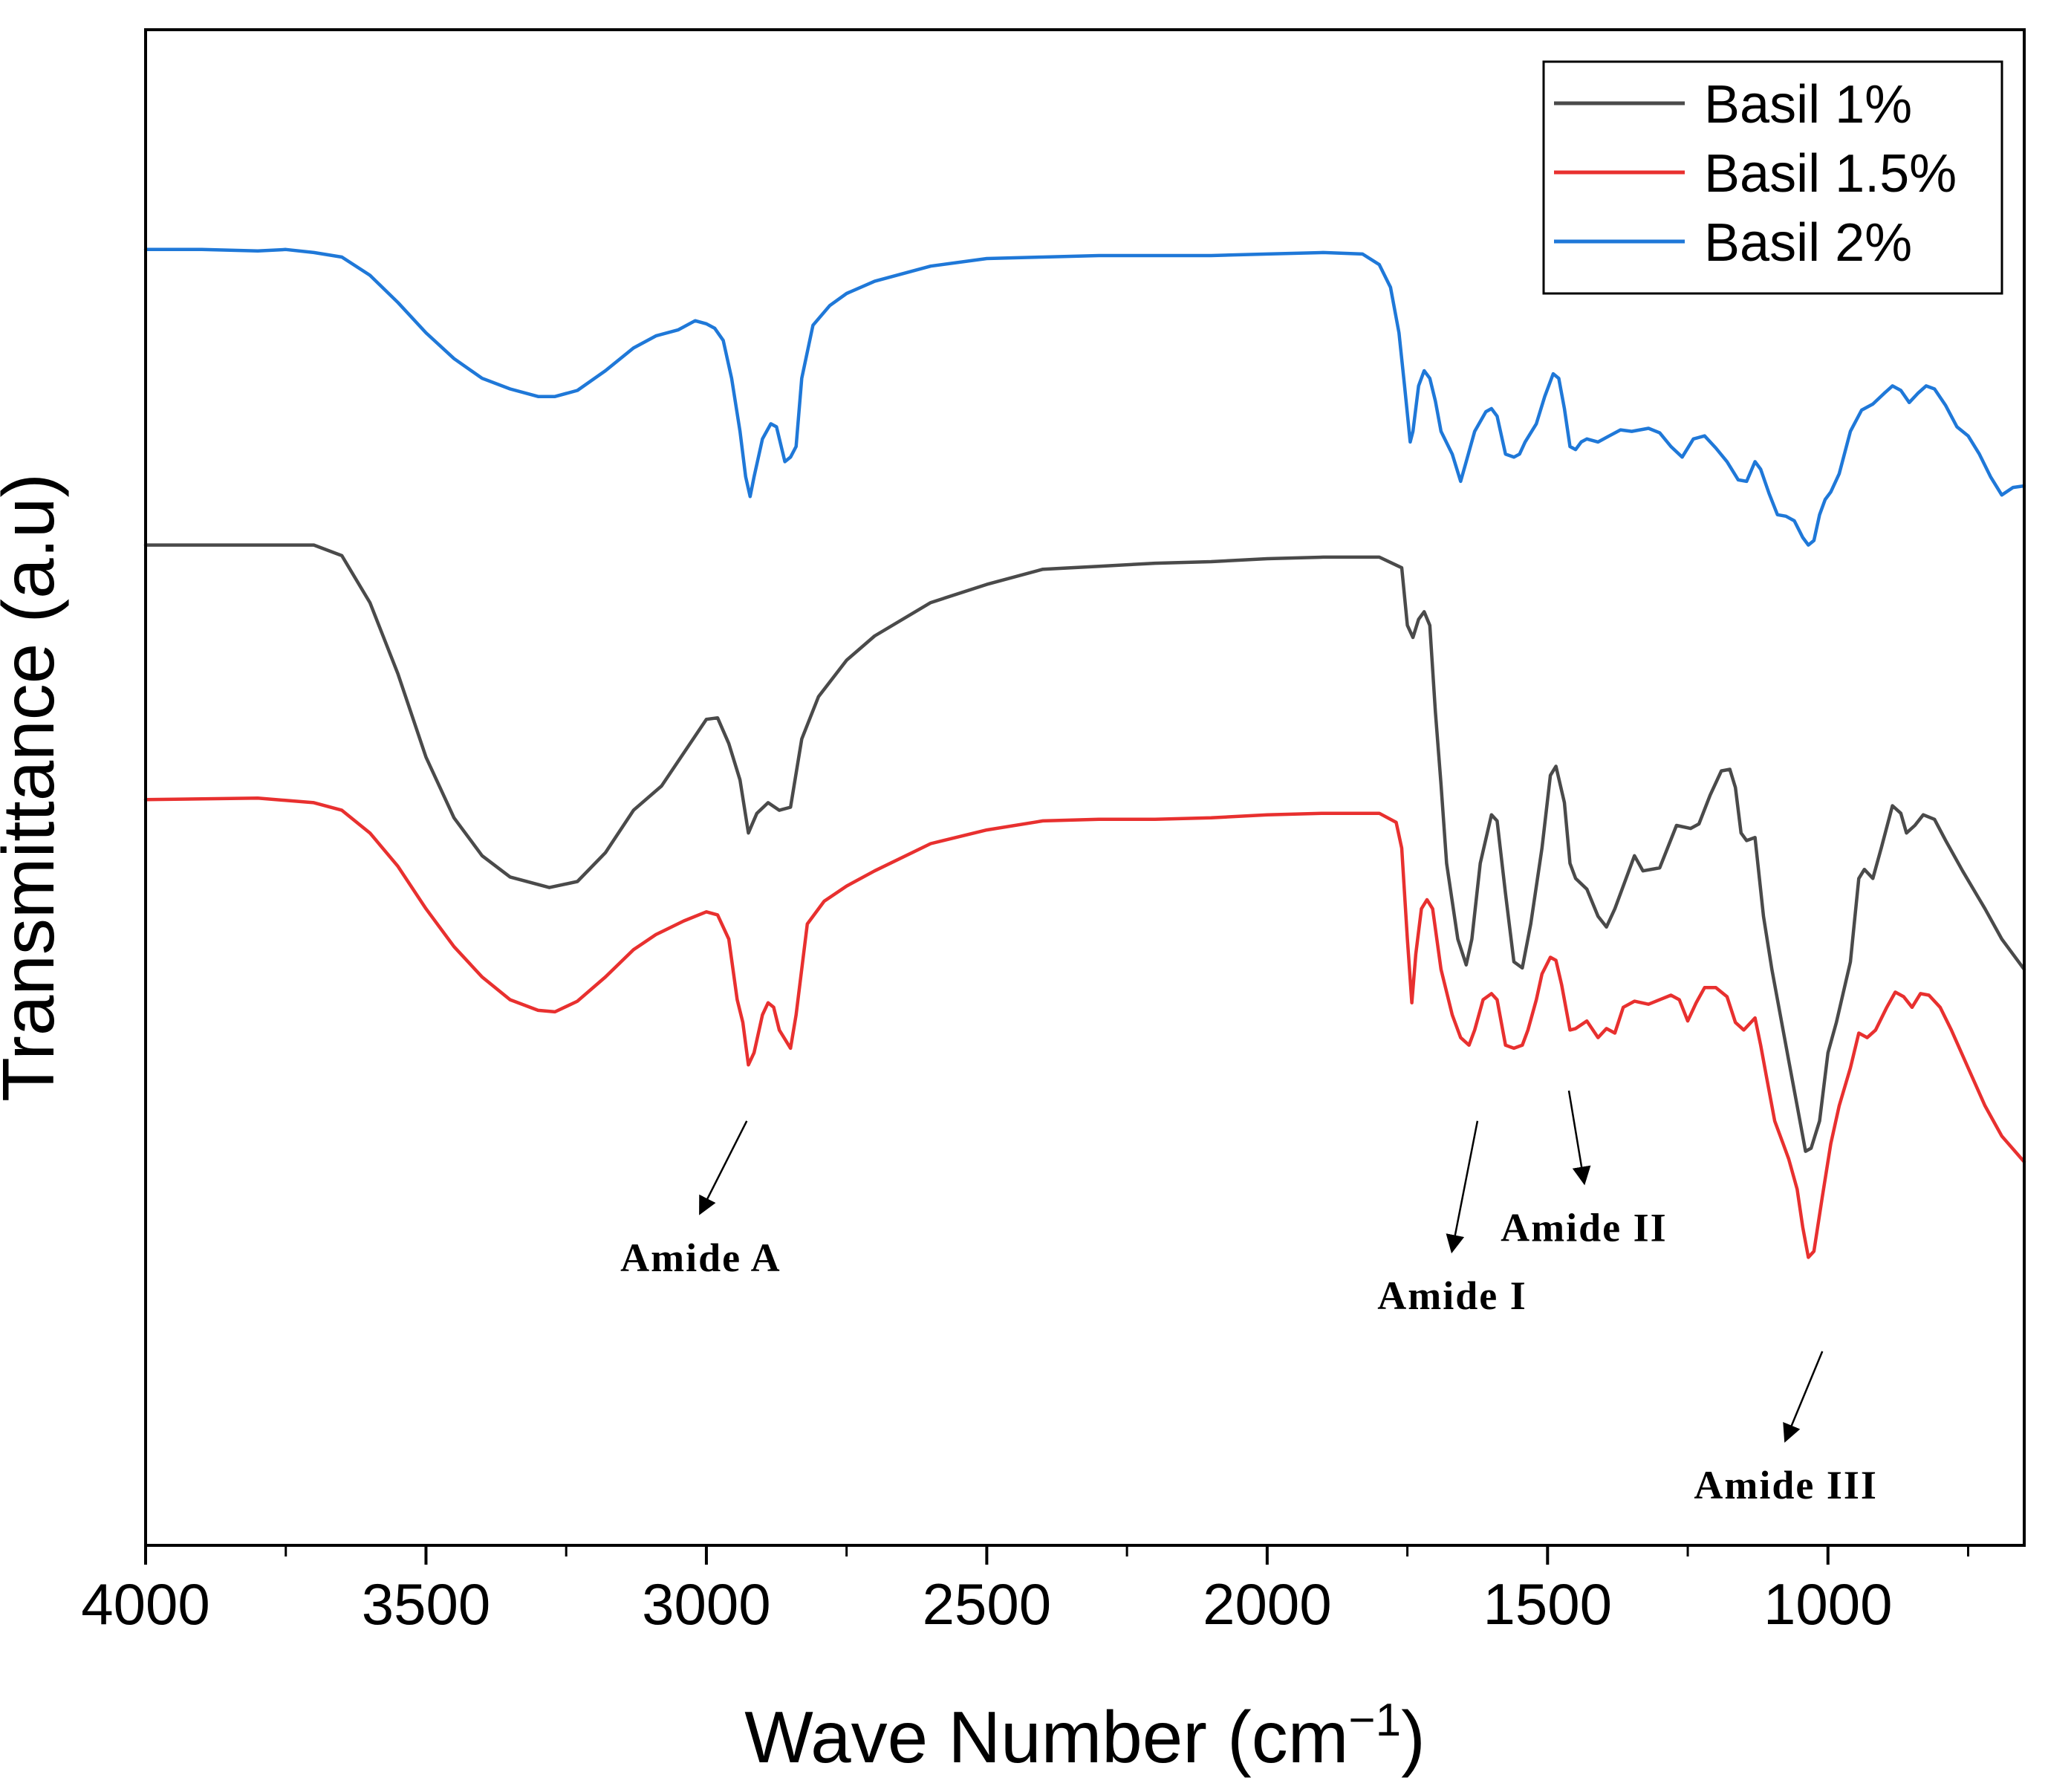  What do you see at coordinates (1046, 1737) in the screenshot?
I see `x-axis-title-main: Wave Number (cm` at bounding box center [1046, 1737].